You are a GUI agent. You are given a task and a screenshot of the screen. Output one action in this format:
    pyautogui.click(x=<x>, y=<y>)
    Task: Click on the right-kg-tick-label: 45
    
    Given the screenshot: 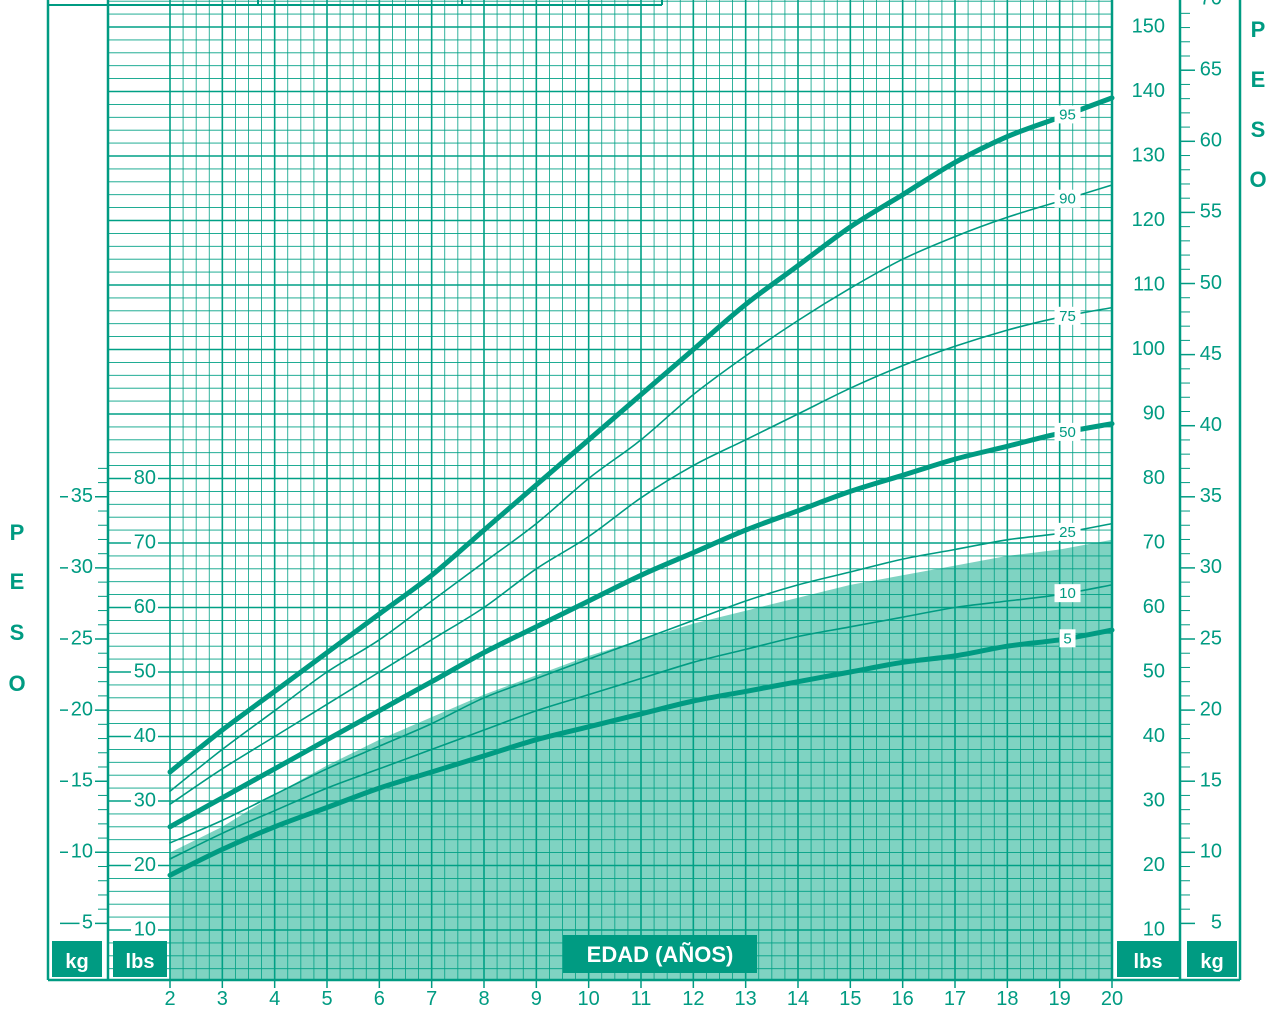 What is the action you would take?
    pyautogui.click(x=1211, y=354)
    